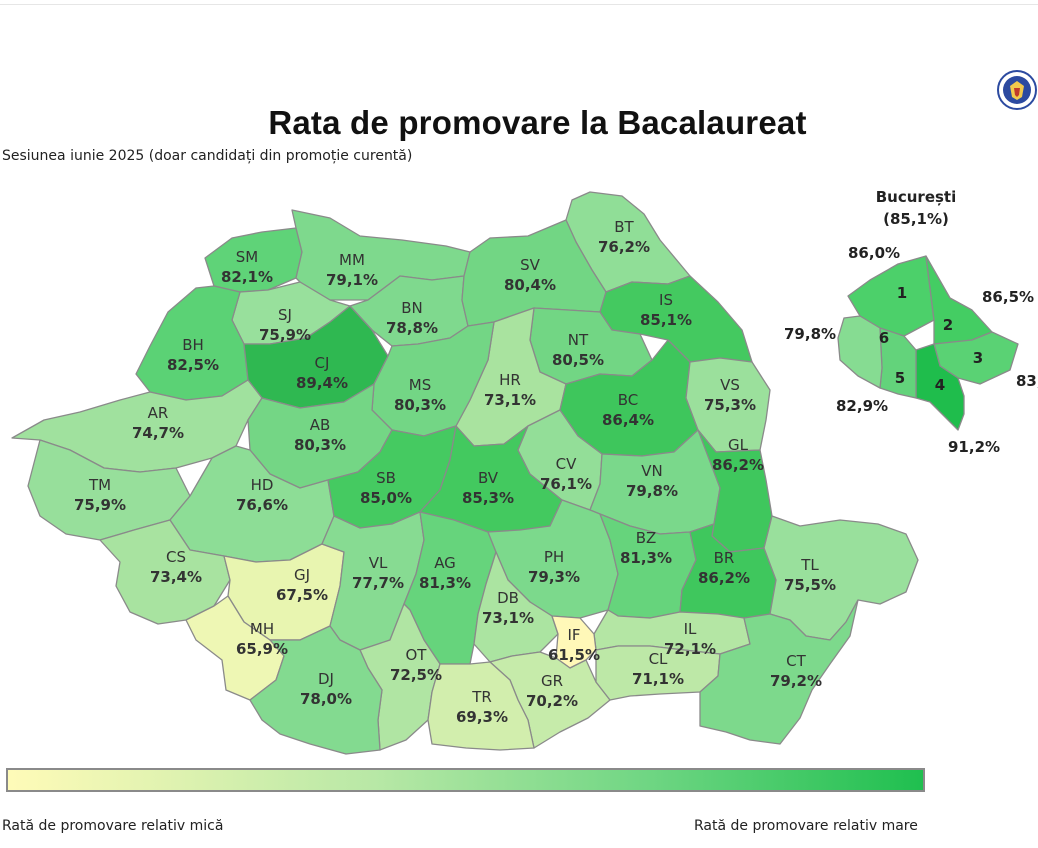 The width and height of the screenshot is (1038, 848). What do you see at coordinates (488, 498) in the screenshot?
I see `county-value-bv: 85,3%` at bounding box center [488, 498].